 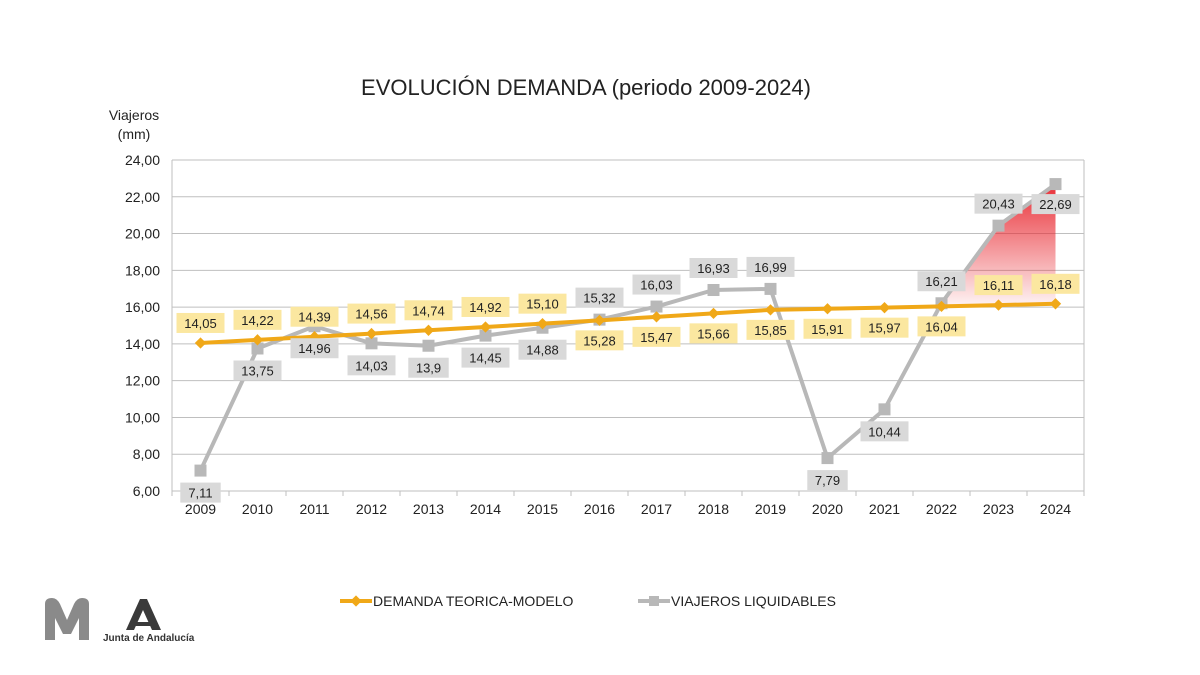 What do you see at coordinates (770, 509) in the screenshot?
I see `x-tick-label: 2019` at bounding box center [770, 509].